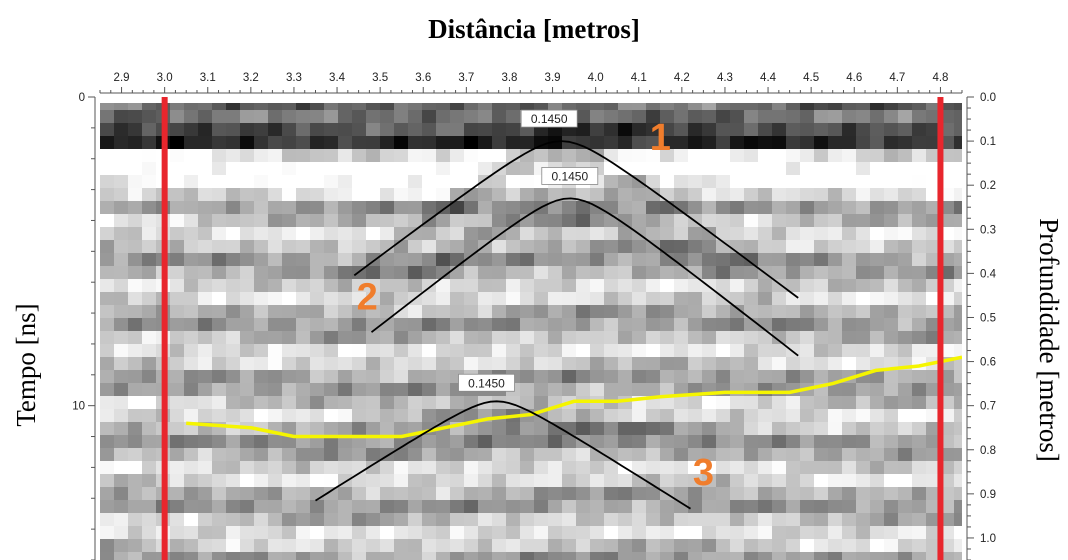  I want to click on y-left-tick-label: 0, so click(82, 98).